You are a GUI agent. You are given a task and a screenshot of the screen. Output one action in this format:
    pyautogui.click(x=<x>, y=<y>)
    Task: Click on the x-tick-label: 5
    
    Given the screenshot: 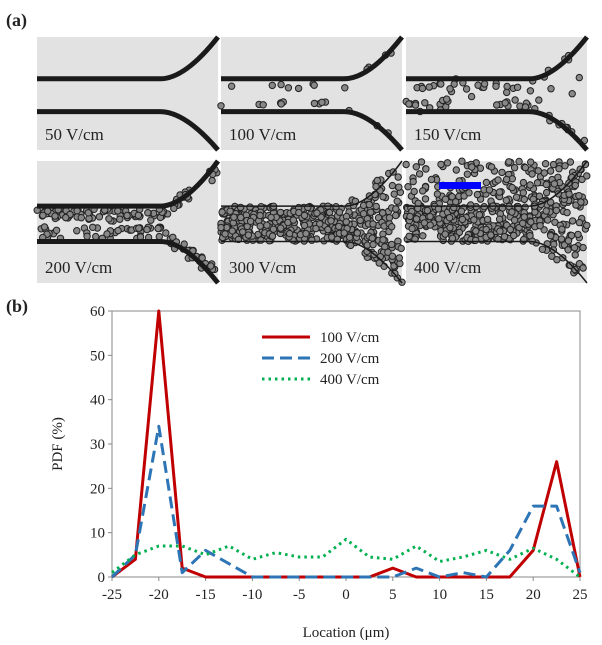 What is the action you would take?
    pyautogui.click(x=393, y=595)
    